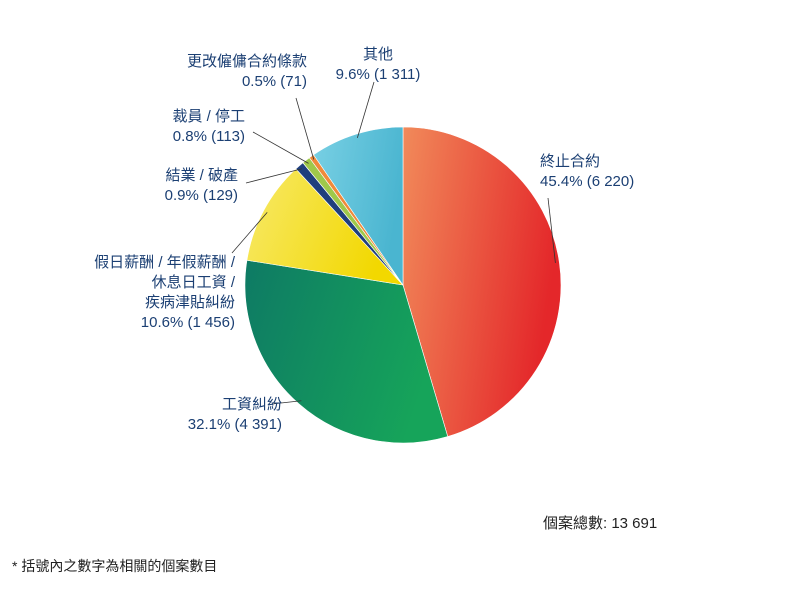 Image resolution: width=800 pixels, height=605 pixels. Describe the element at coordinates (274, 81) in the screenshot. I see `slice-percent: 0.5% (71)` at that location.